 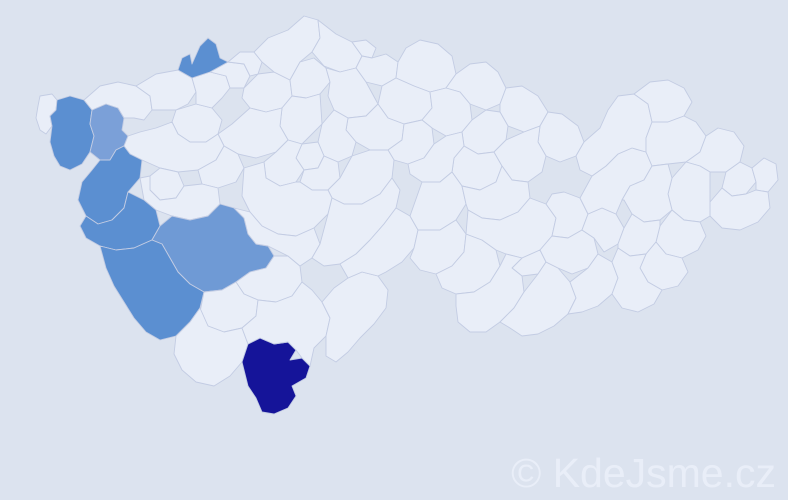 What do you see at coordinates (355, 317) in the screenshot?
I see `district-jindrichuv-hradec` at bounding box center [355, 317].